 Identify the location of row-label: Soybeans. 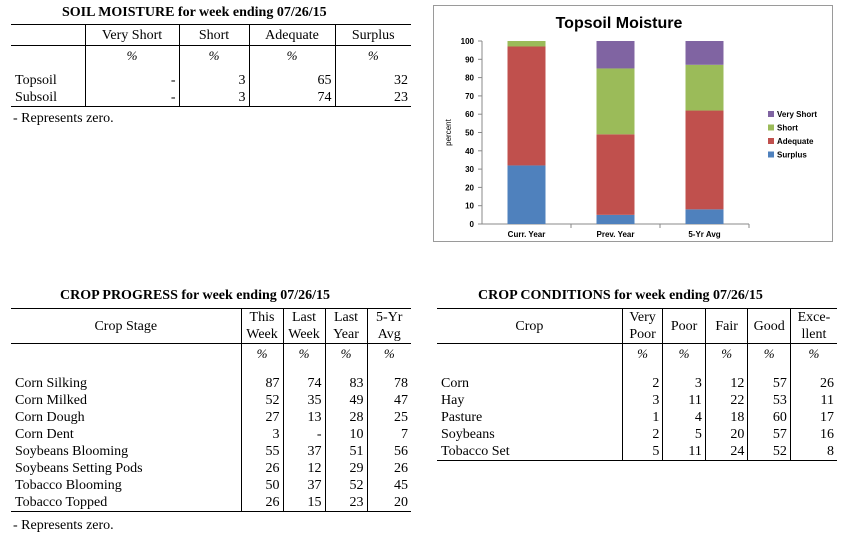
(468, 434).